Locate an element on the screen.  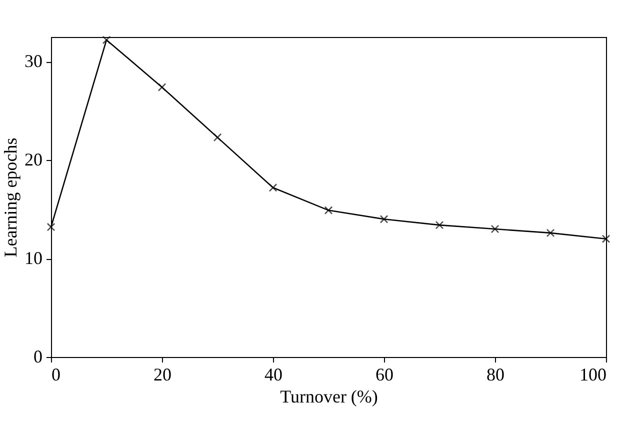
x-tick-label: 100 is located at coordinates (593, 374).